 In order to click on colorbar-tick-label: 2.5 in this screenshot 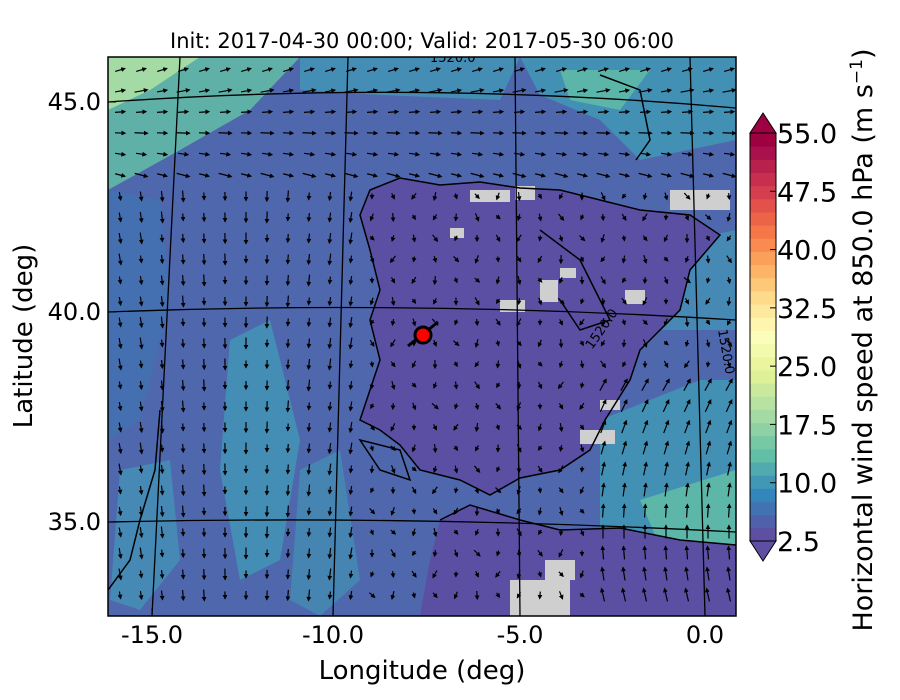, I will do `click(798, 542)`.